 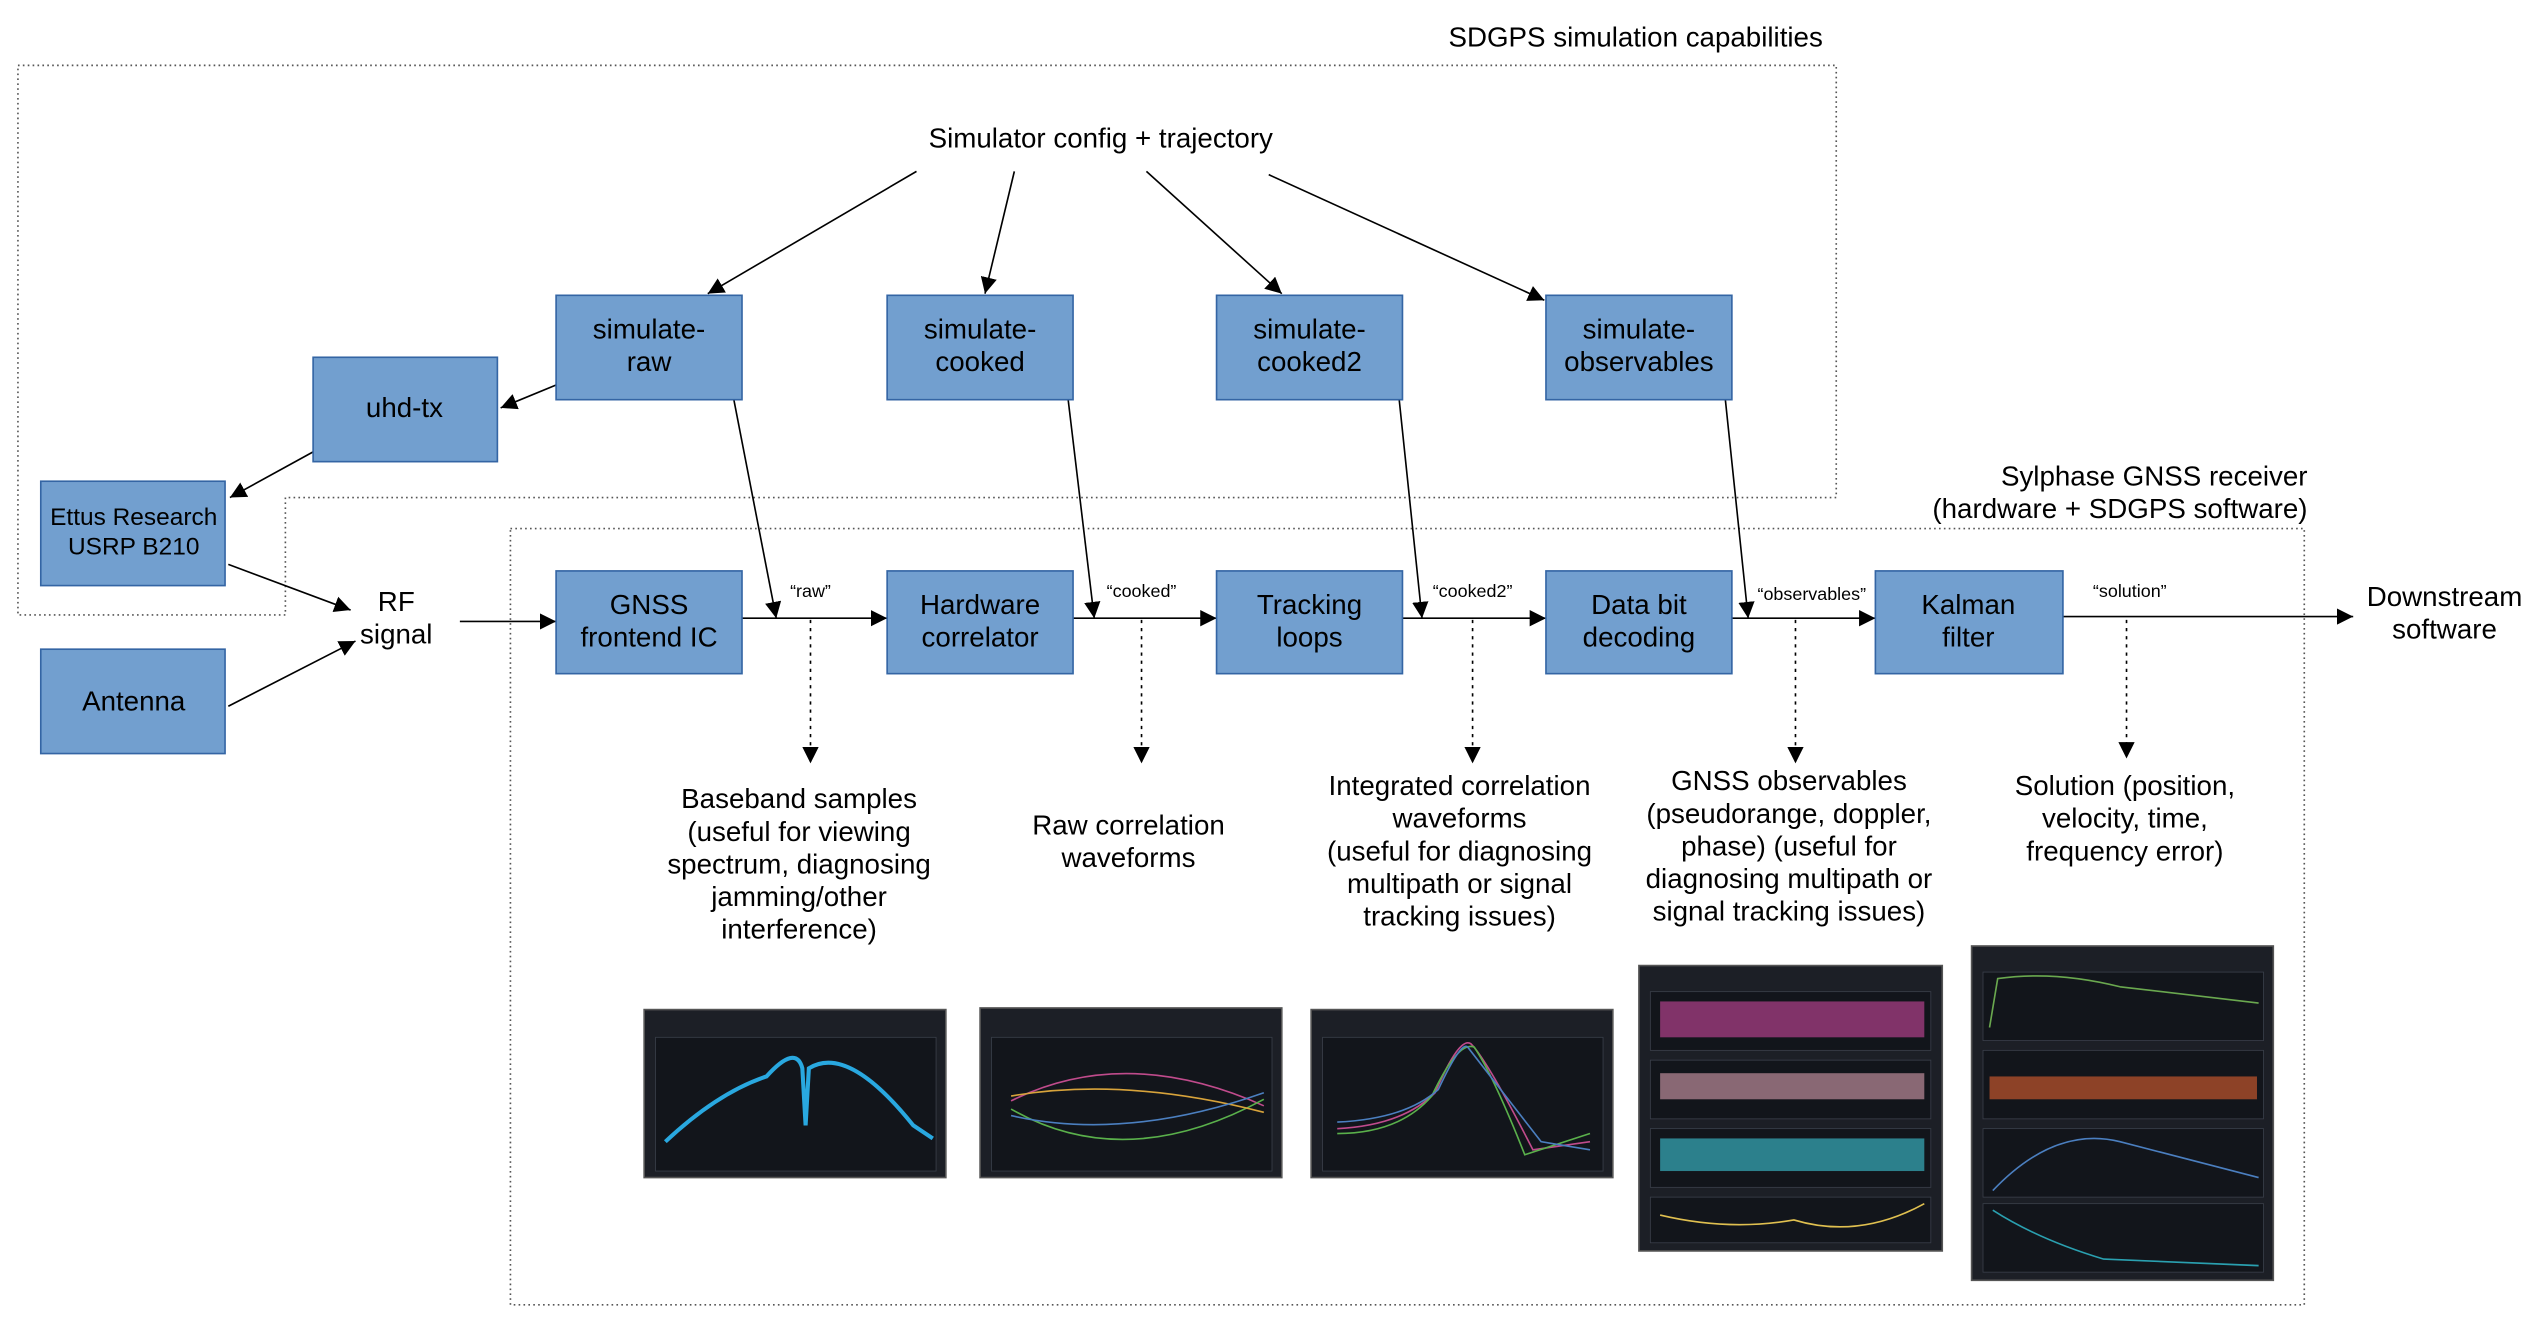 What do you see at coordinates (2445, 596) in the screenshot?
I see `node-label: Downstream` at bounding box center [2445, 596].